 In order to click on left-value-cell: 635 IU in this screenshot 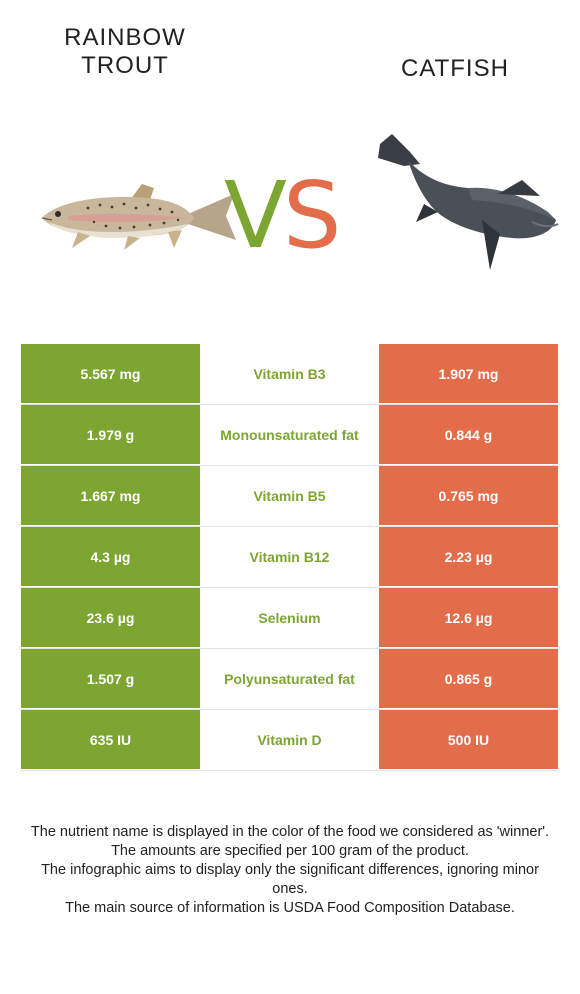, I will do `click(110, 740)`.